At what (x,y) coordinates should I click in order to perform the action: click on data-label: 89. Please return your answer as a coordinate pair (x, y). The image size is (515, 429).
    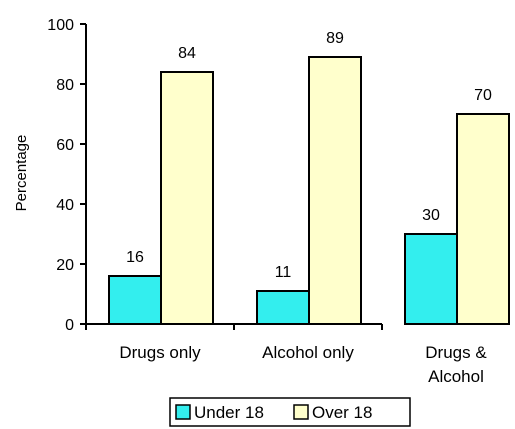
    Looking at the image, I should click on (335, 38).